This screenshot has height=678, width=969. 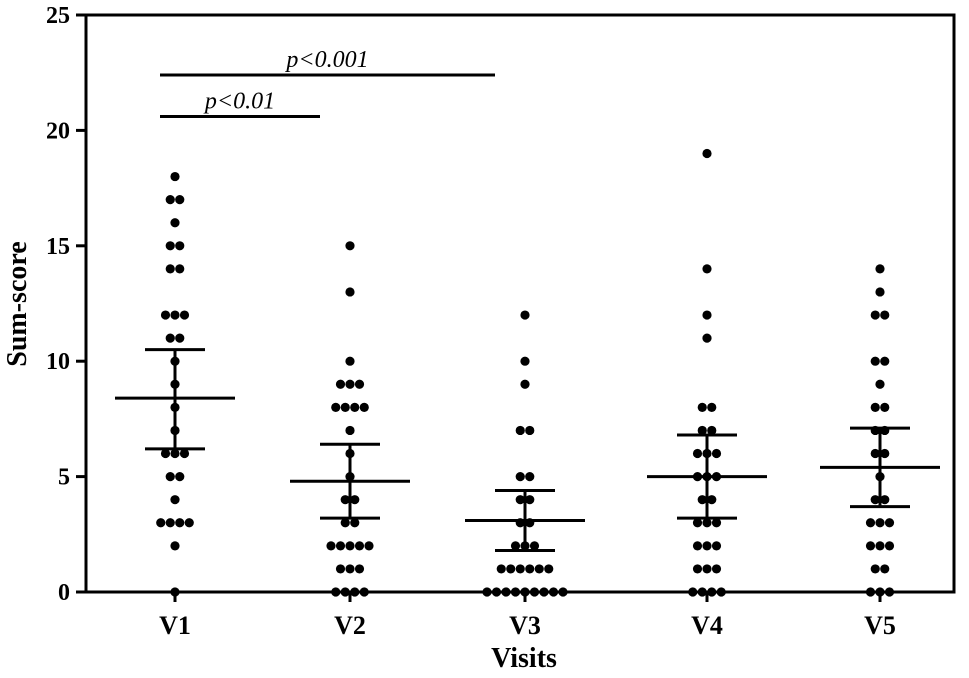 What do you see at coordinates (350, 419) in the screenshot?
I see `series-v2` at bounding box center [350, 419].